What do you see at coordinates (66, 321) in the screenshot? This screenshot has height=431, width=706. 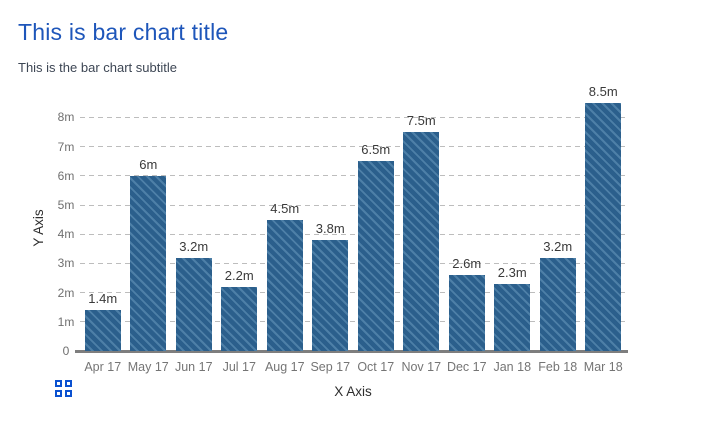 I see `y-tick-label: 1m` at bounding box center [66, 321].